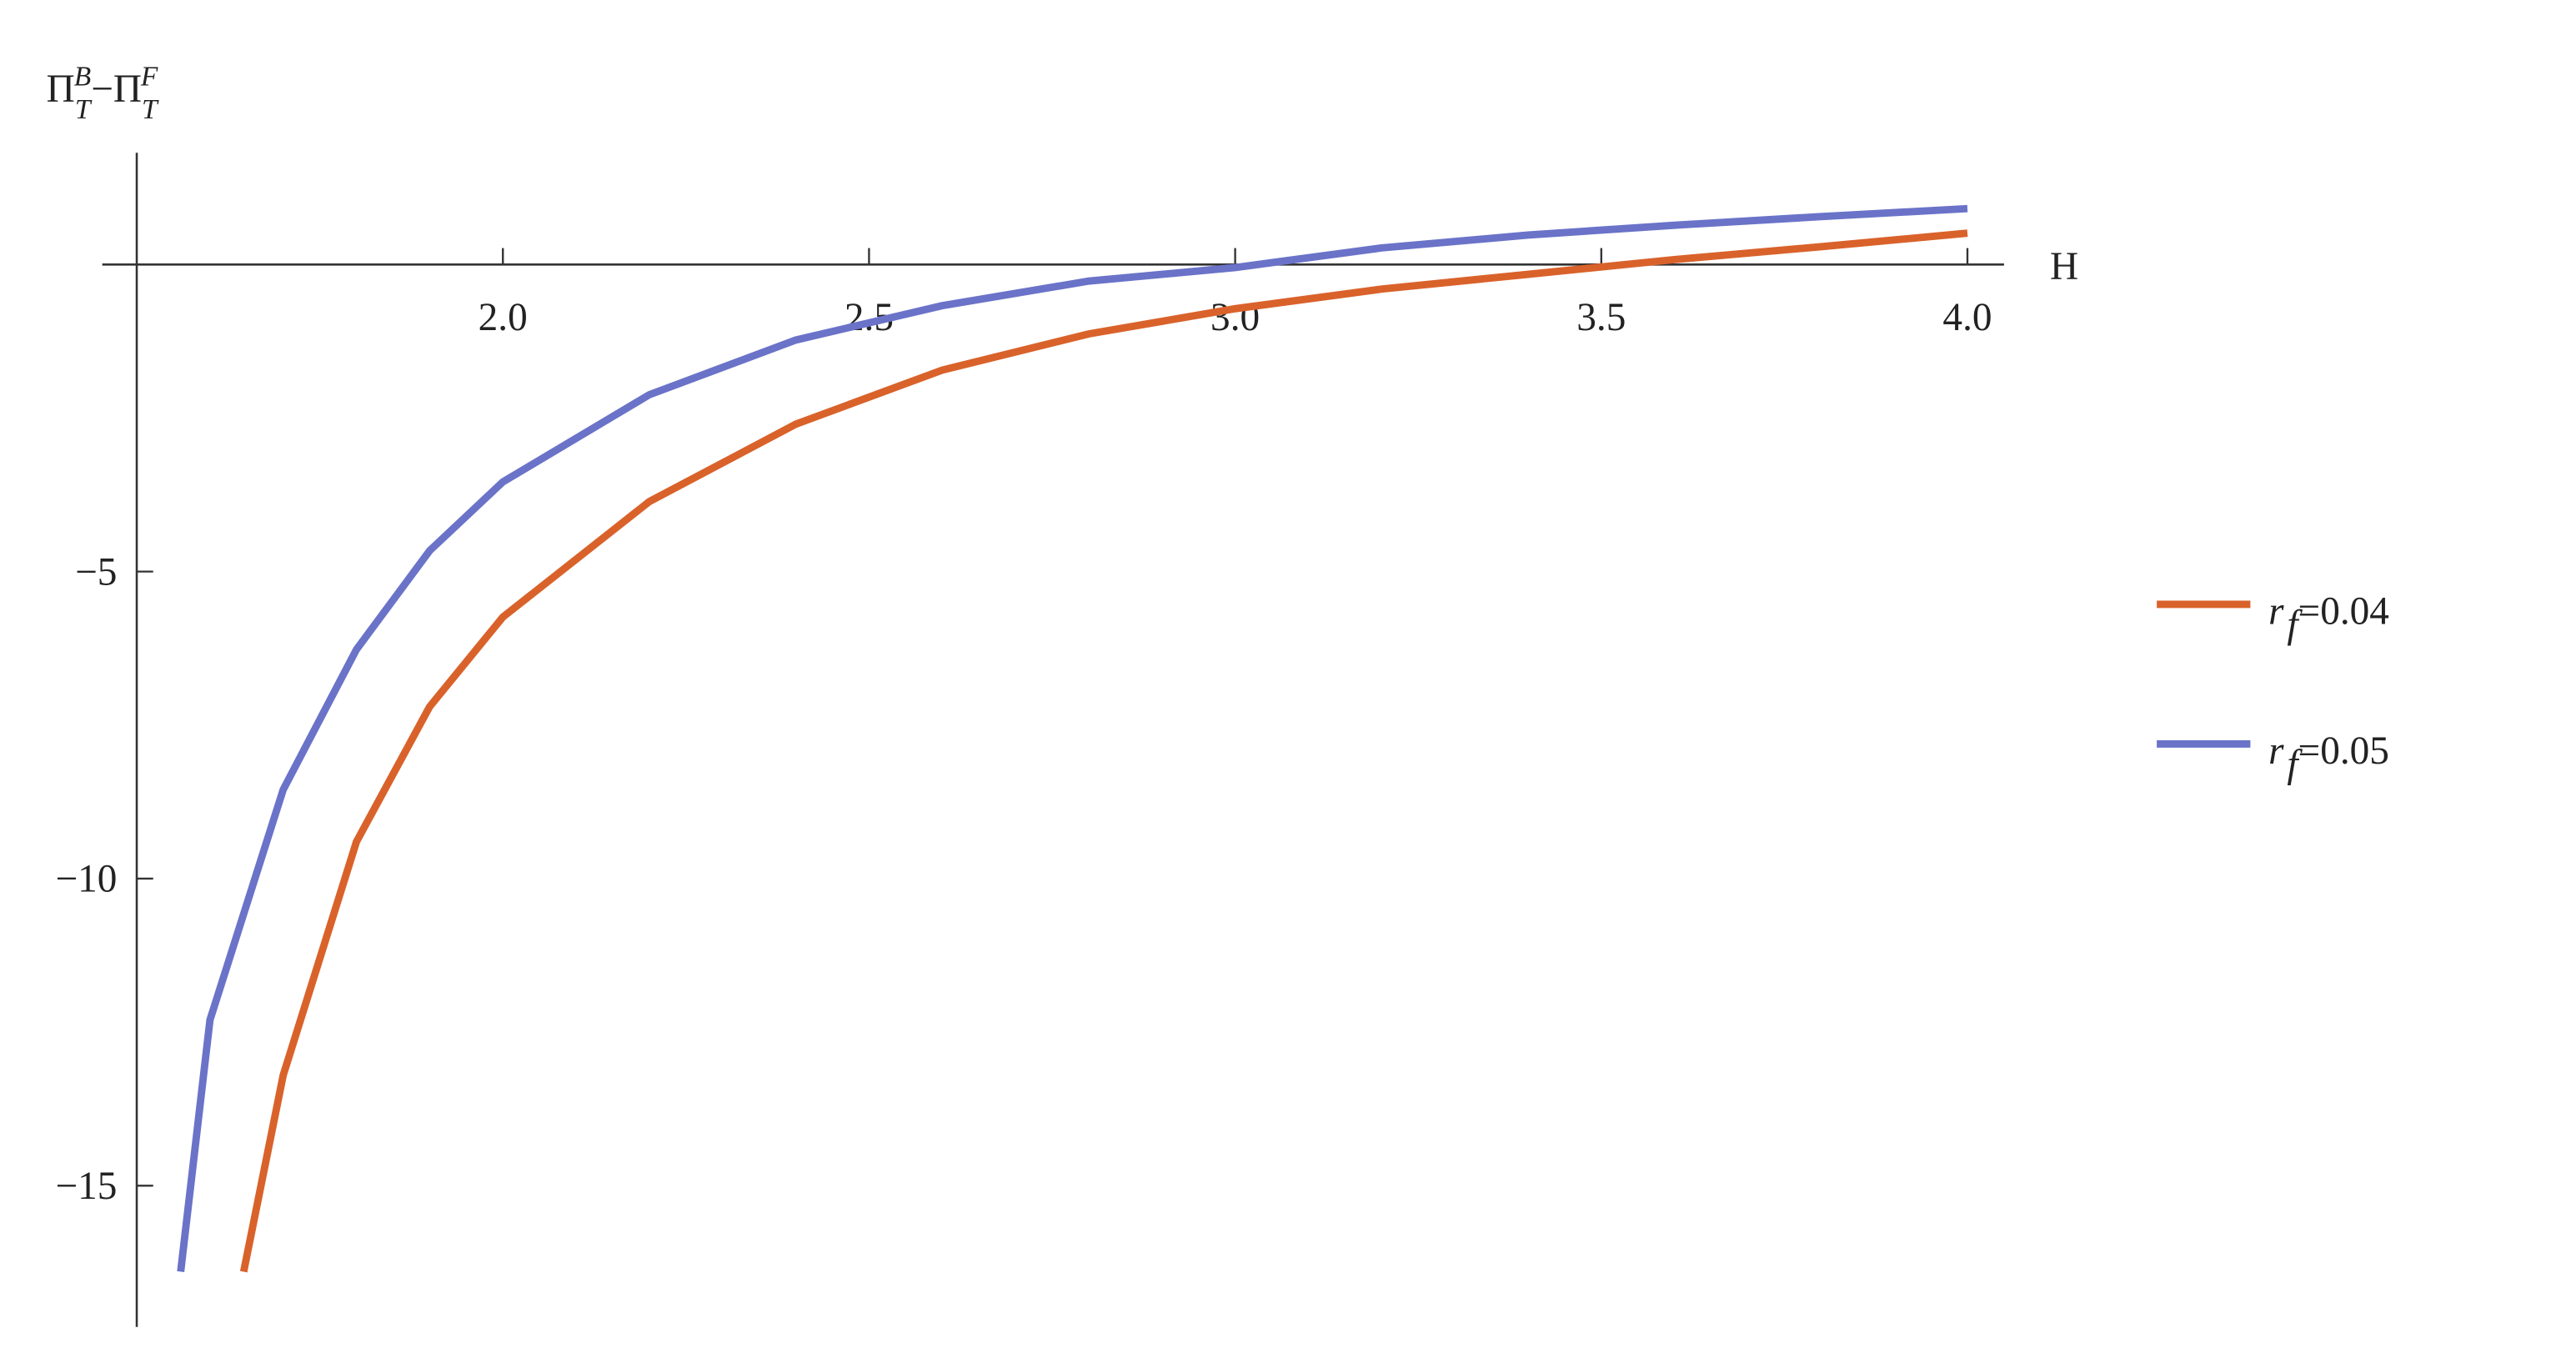 This screenshot has height=1368, width=2576. Describe the element at coordinates (86, 879) in the screenshot. I see `y-tick-label: −10` at that location.